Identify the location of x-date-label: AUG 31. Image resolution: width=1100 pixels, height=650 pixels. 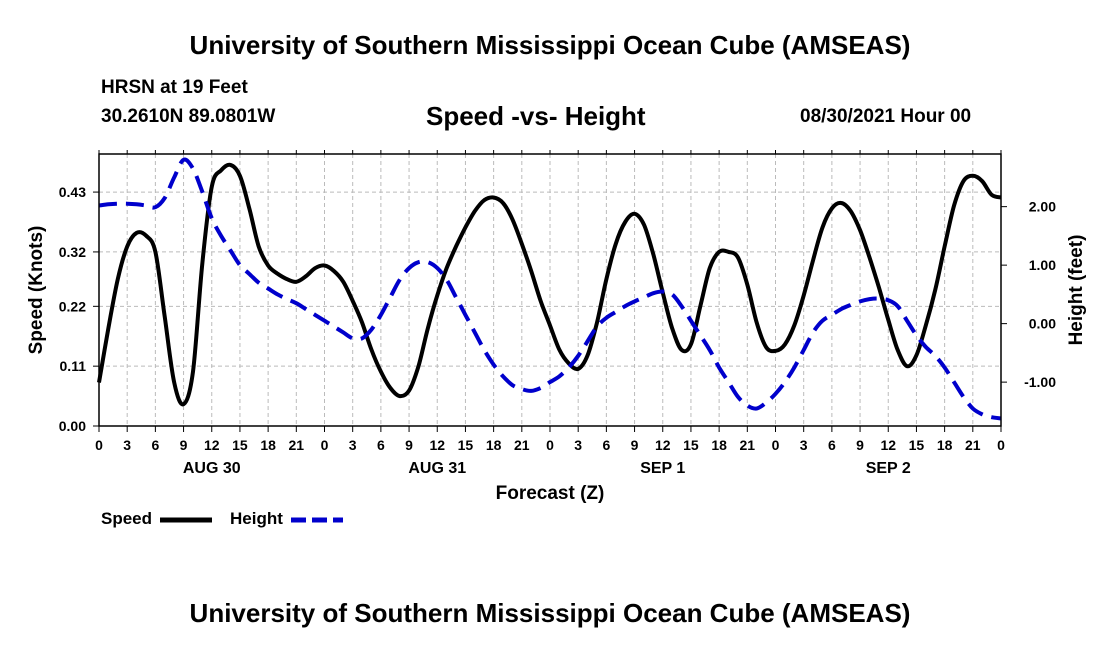
(437, 468).